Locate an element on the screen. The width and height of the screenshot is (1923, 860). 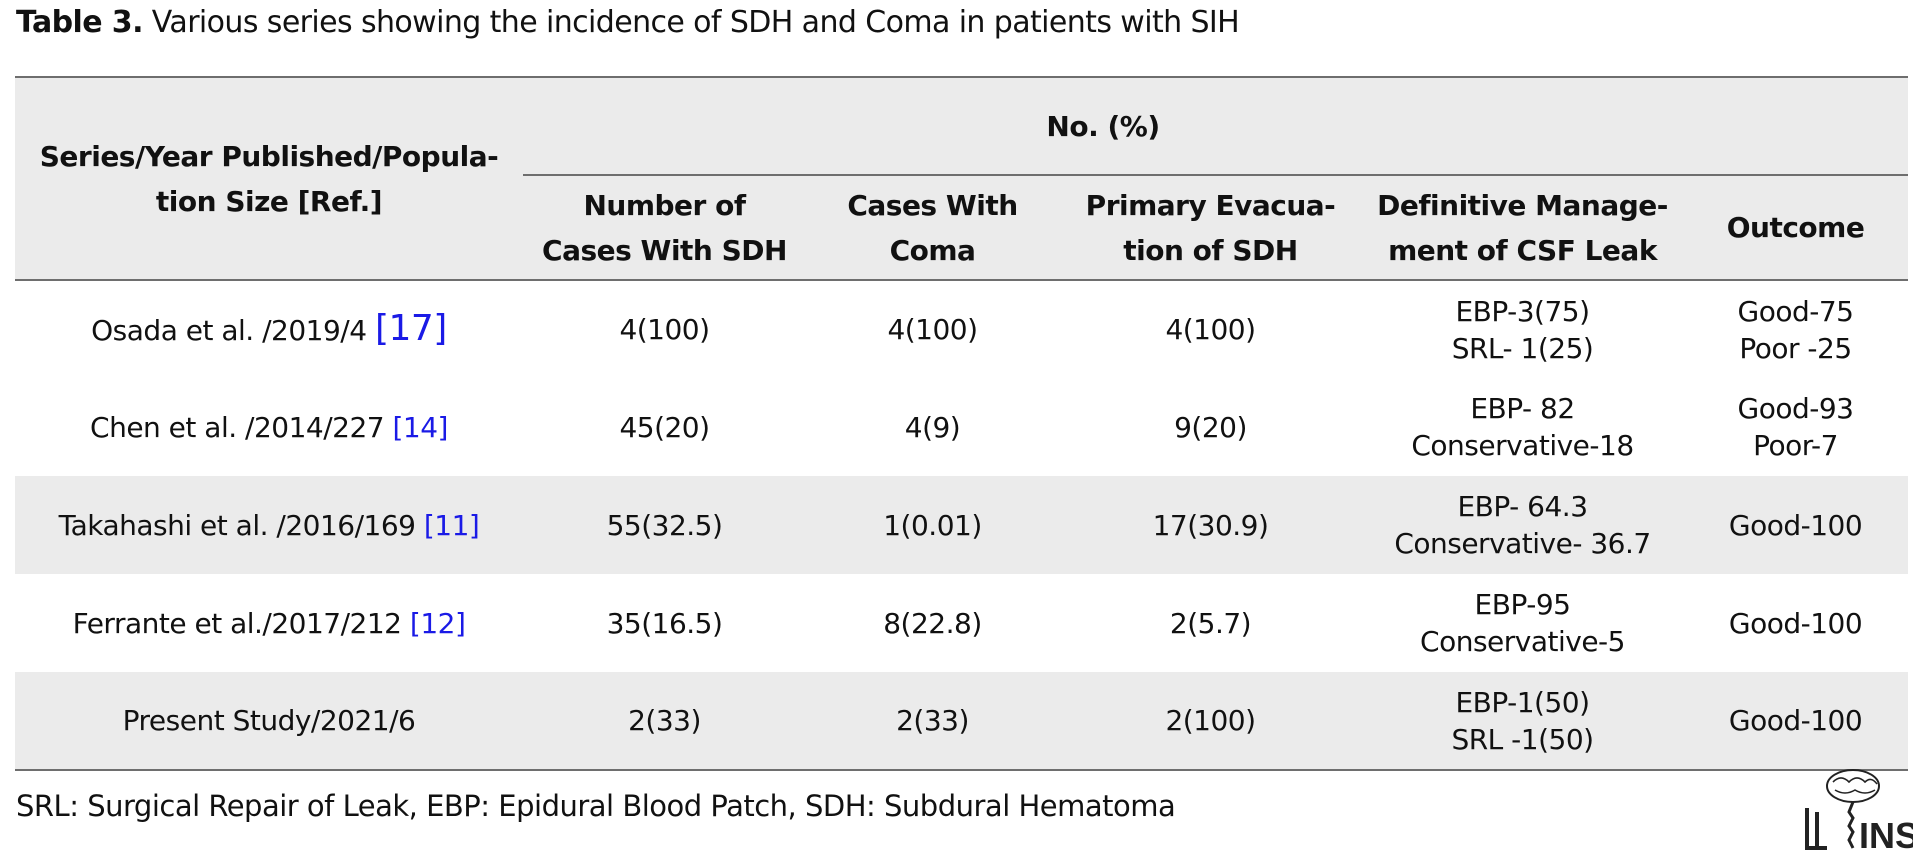
cell-management: EBP-1(50) SRL -1(50) is located at coordinates (1522, 721).